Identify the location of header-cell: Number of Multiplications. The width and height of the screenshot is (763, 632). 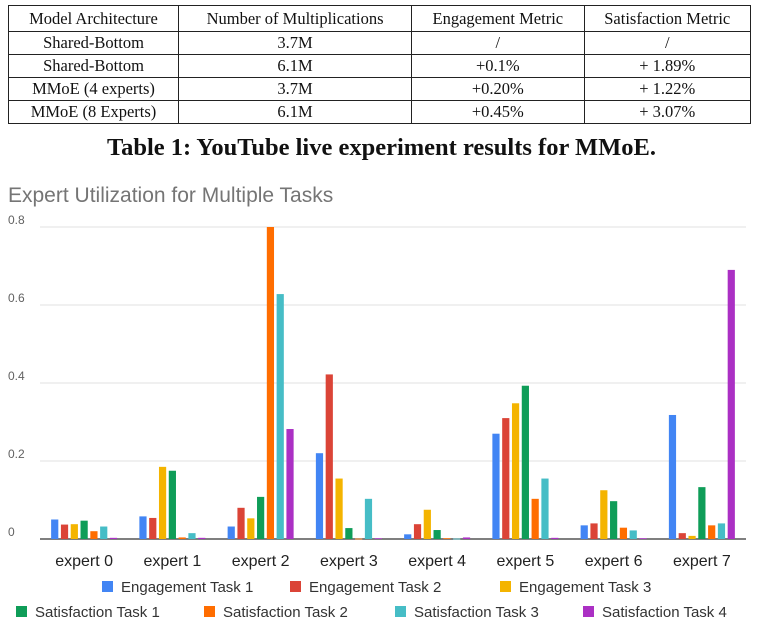
(295, 18).